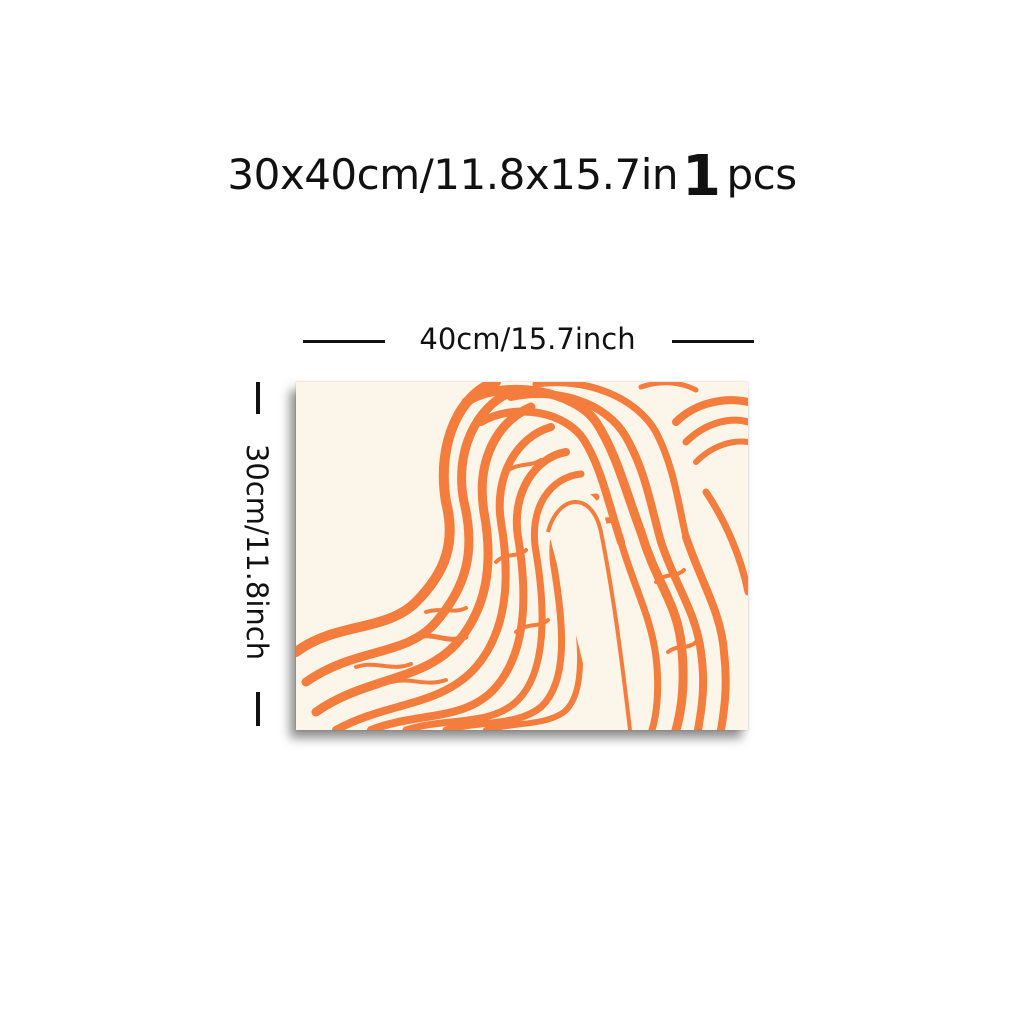  What do you see at coordinates (761, 174) in the screenshot?
I see `quantity-unit: pcs` at bounding box center [761, 174].